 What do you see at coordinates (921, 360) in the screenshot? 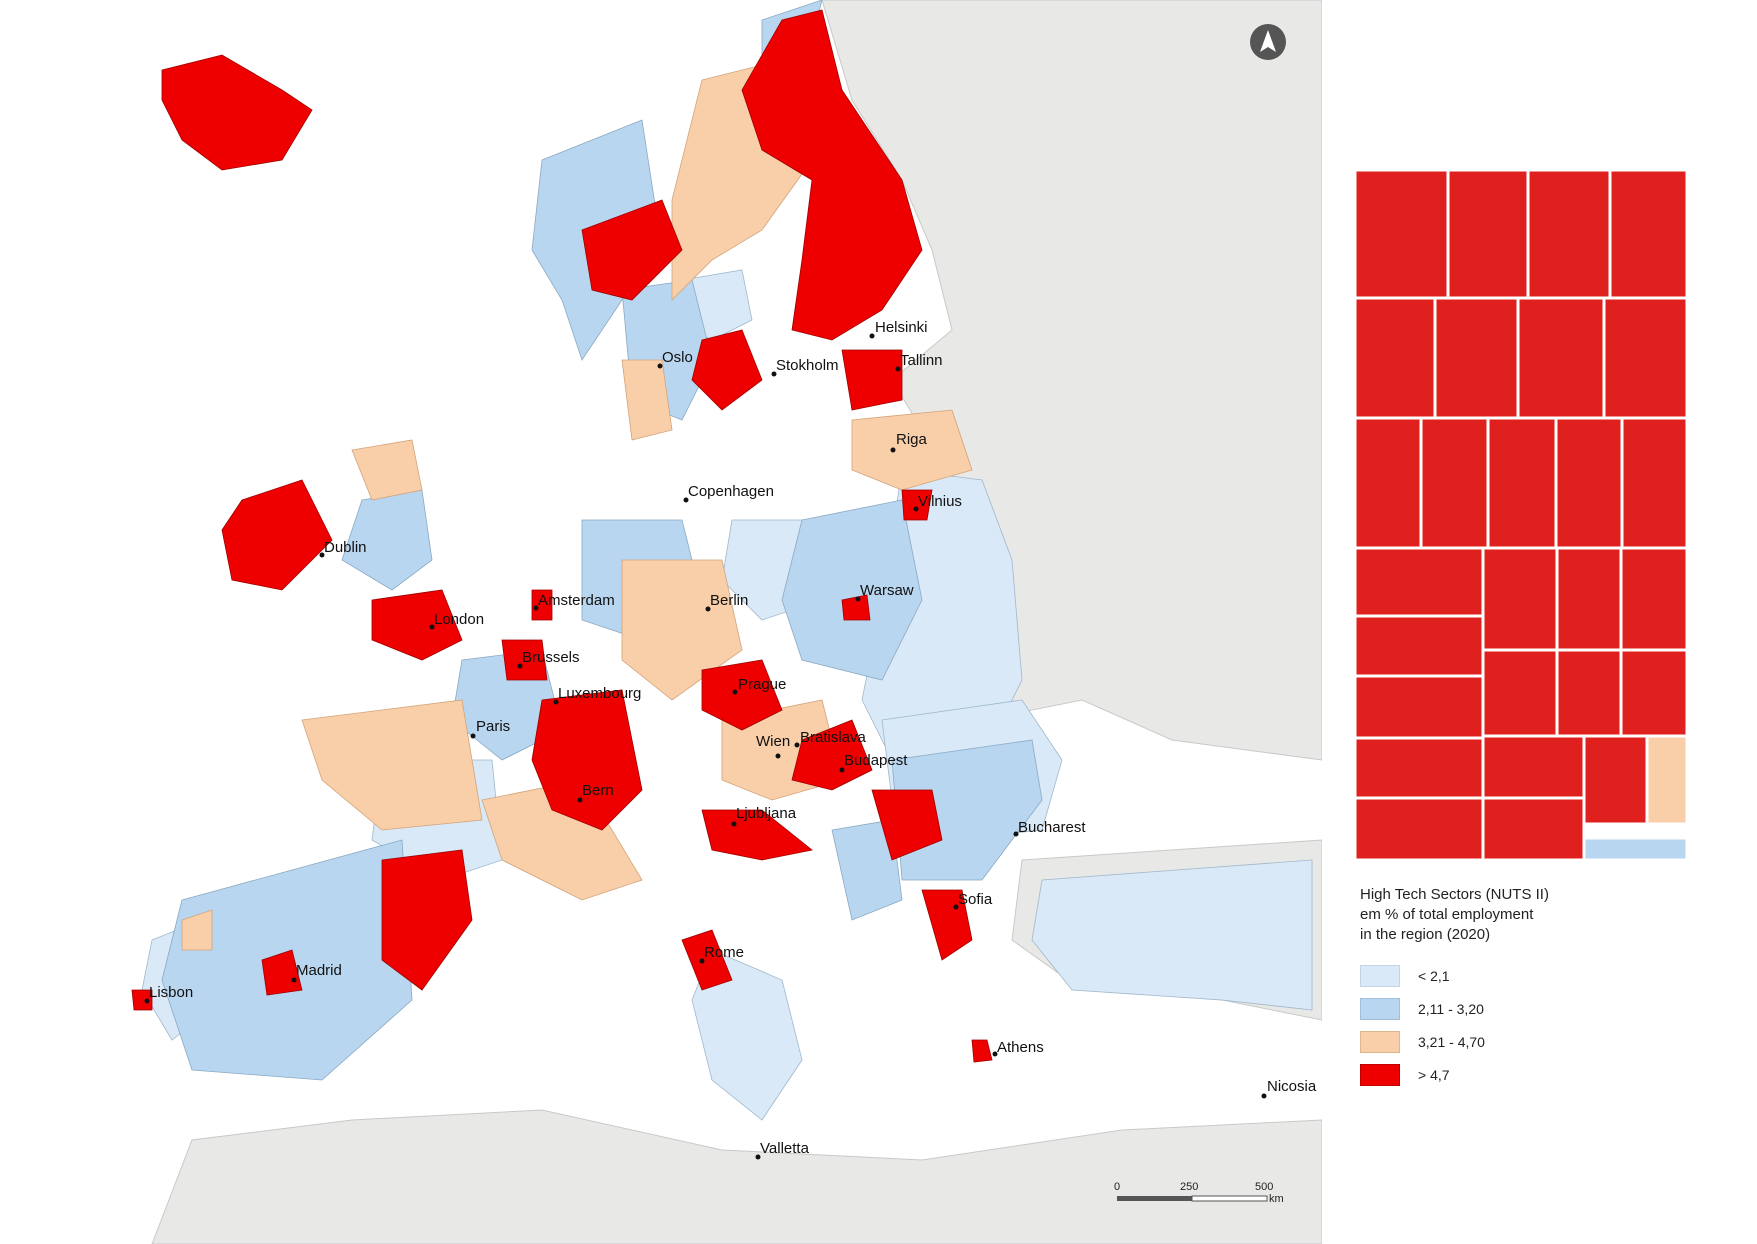
I see `city-tallinn: Tallinn` at bounding box center [921, 360].